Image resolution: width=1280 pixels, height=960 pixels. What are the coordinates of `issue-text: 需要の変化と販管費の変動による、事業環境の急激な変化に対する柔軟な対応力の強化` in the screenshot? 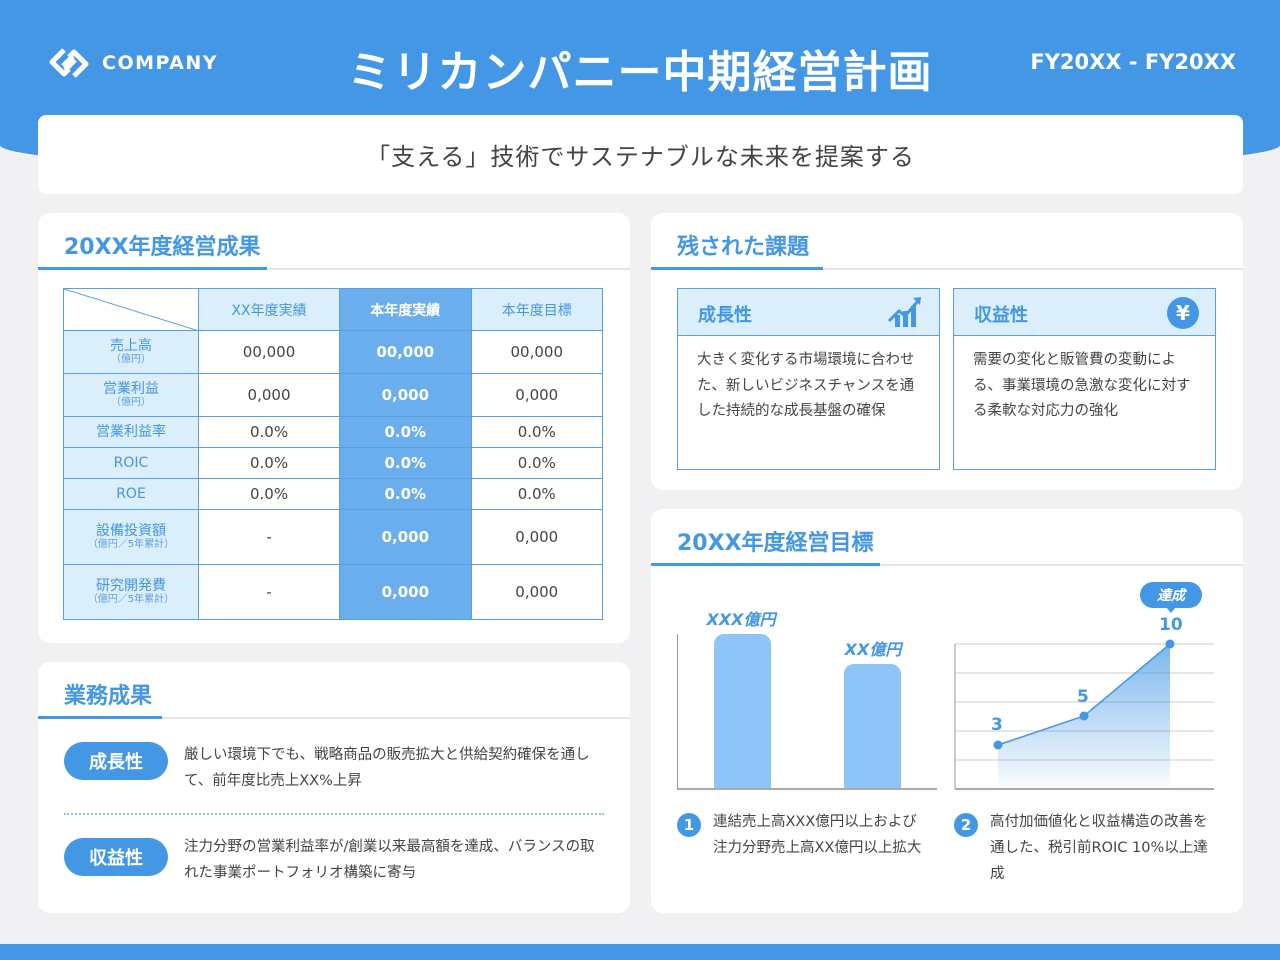 It's located at (1082, 385).